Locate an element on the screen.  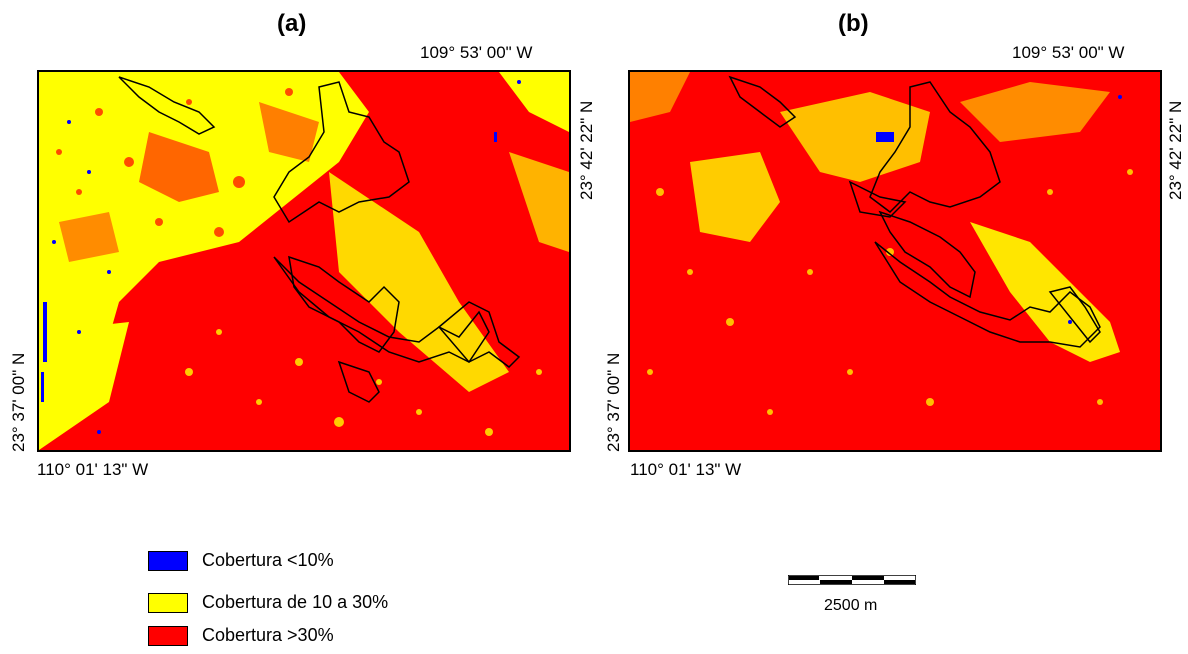
panel-b-right-coord: 23° 42' 22" N is located at coordinates (1175, 150).